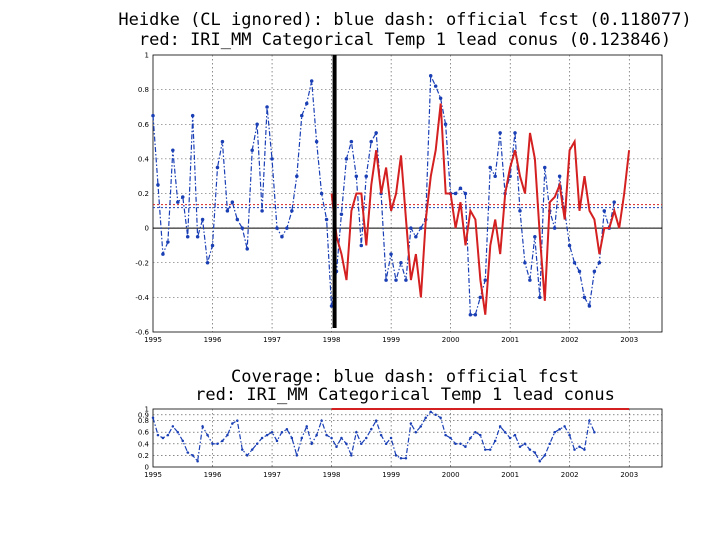 The width and height of the screenshot is (720, 540). What do you see at coordinates (213, 340) in the screenshot?
I see `heidke-x-tick-label: 1996` at bounding box center [213, 340].